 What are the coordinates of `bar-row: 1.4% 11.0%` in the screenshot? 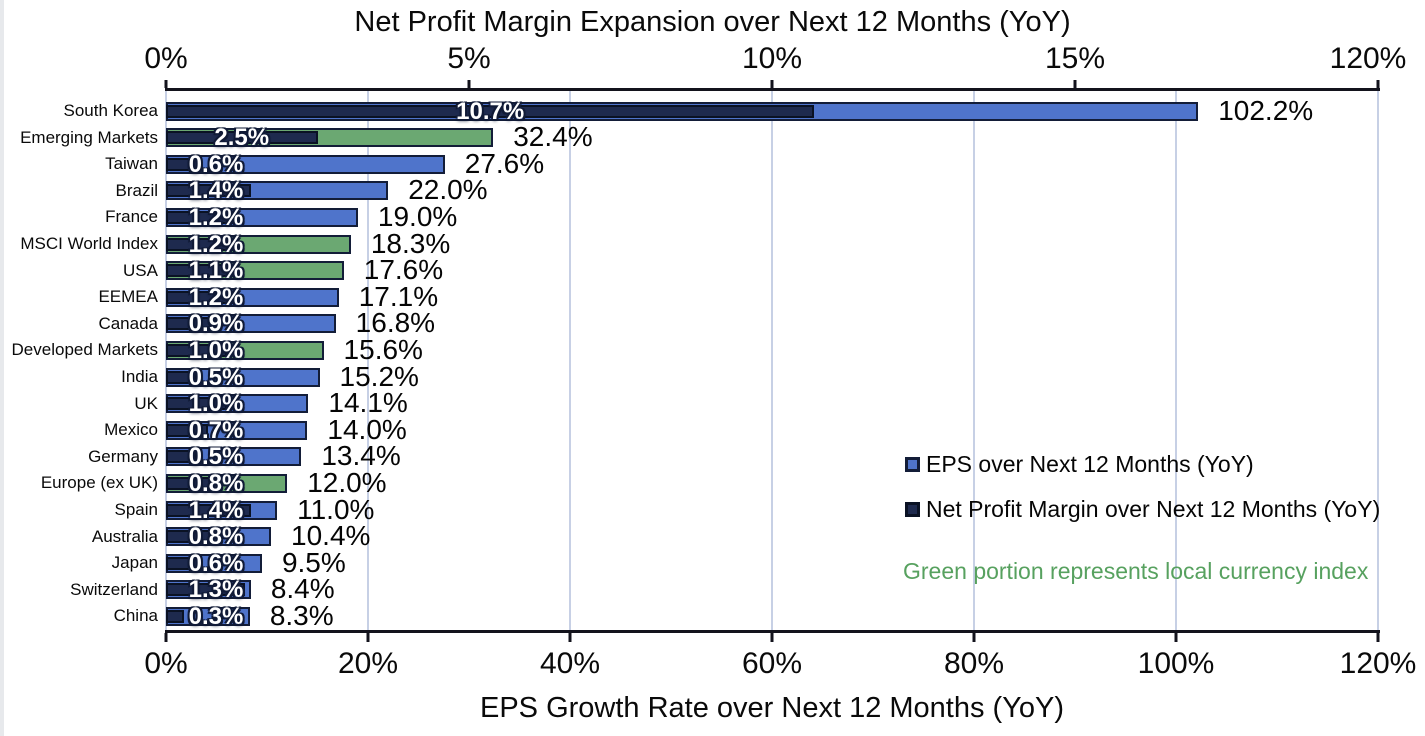 It's located at (772, 509).